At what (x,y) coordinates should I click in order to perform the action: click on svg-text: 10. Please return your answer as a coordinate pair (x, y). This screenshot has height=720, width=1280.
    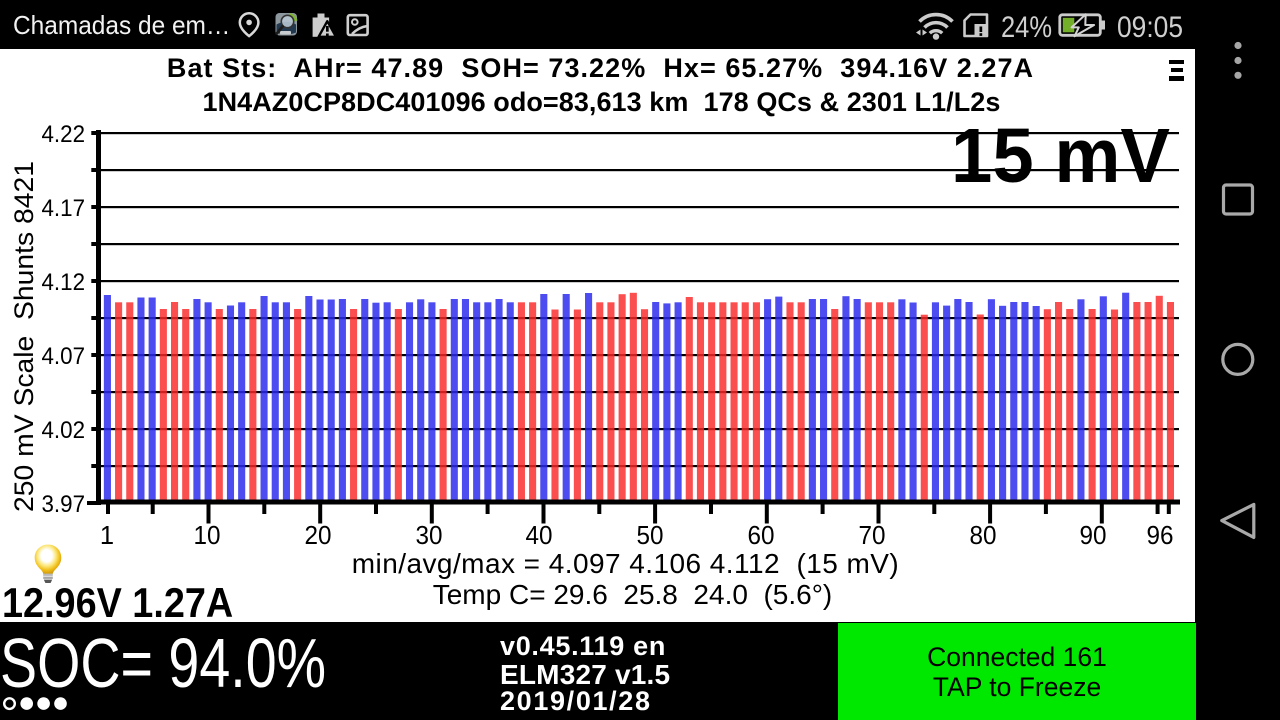
    Looking at the image, I should click on (207, 536).